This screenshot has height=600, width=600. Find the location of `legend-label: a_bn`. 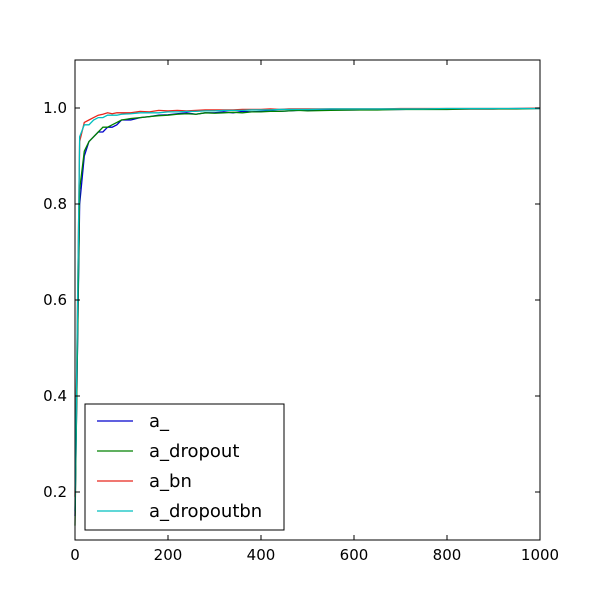

legend-label: a_bn is located at coordinates (170, 481).